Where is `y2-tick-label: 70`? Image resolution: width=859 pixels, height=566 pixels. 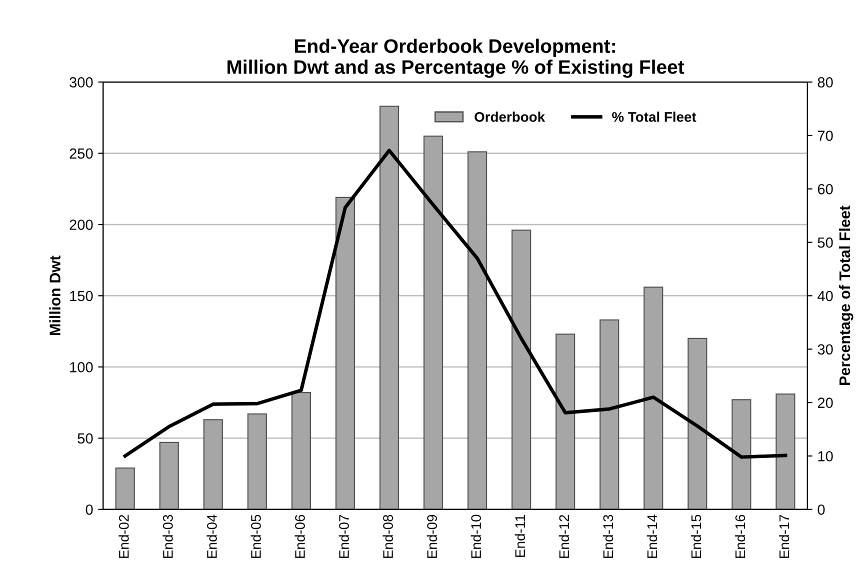 y2-tick-label: 70 is located at coordinates (825, 135).